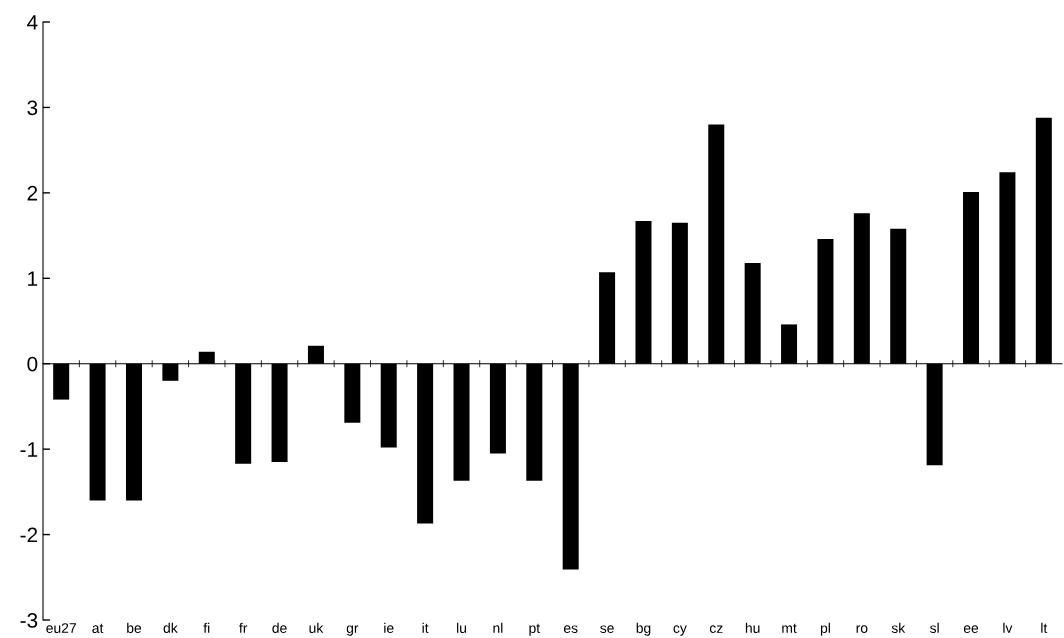  I want to click on x-tick-label: it, so click(425, 627).